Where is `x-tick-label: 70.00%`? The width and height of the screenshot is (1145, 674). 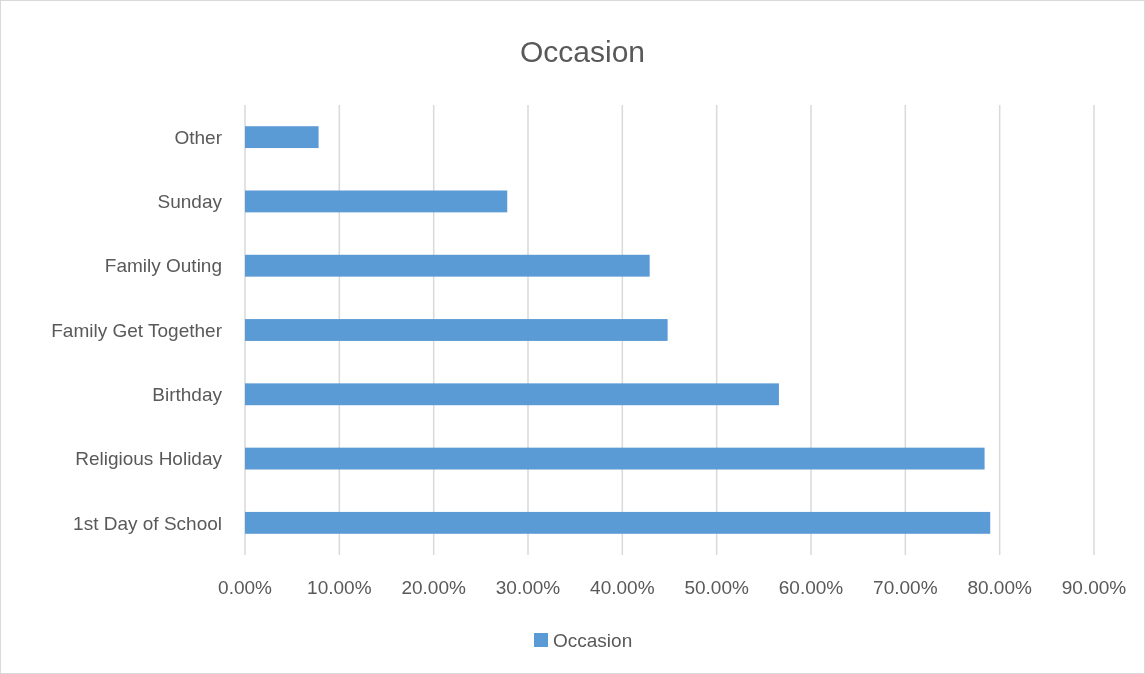
x-tick-label: 70.00% is located at coordinates (905, 587).